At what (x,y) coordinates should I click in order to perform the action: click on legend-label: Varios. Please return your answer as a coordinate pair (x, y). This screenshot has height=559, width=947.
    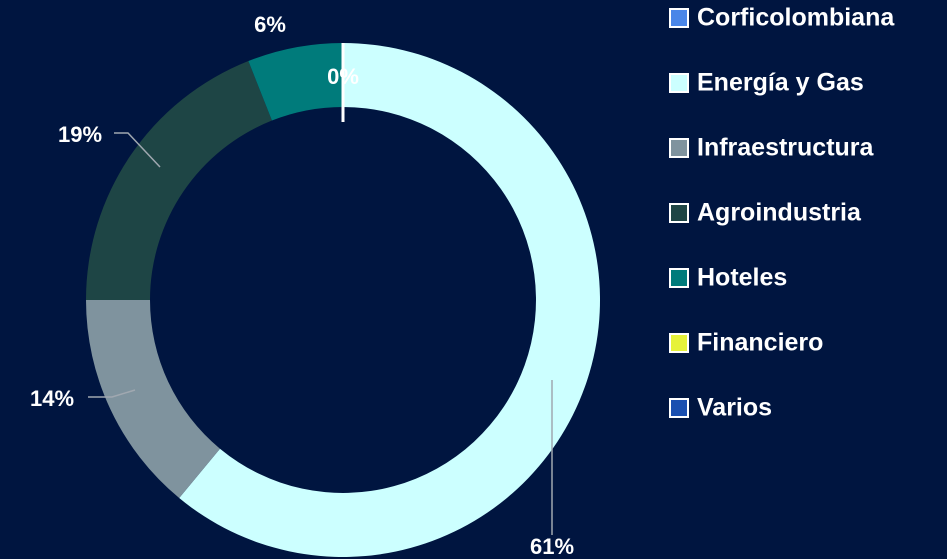
    Looking at the image, I should click on (734, 408).